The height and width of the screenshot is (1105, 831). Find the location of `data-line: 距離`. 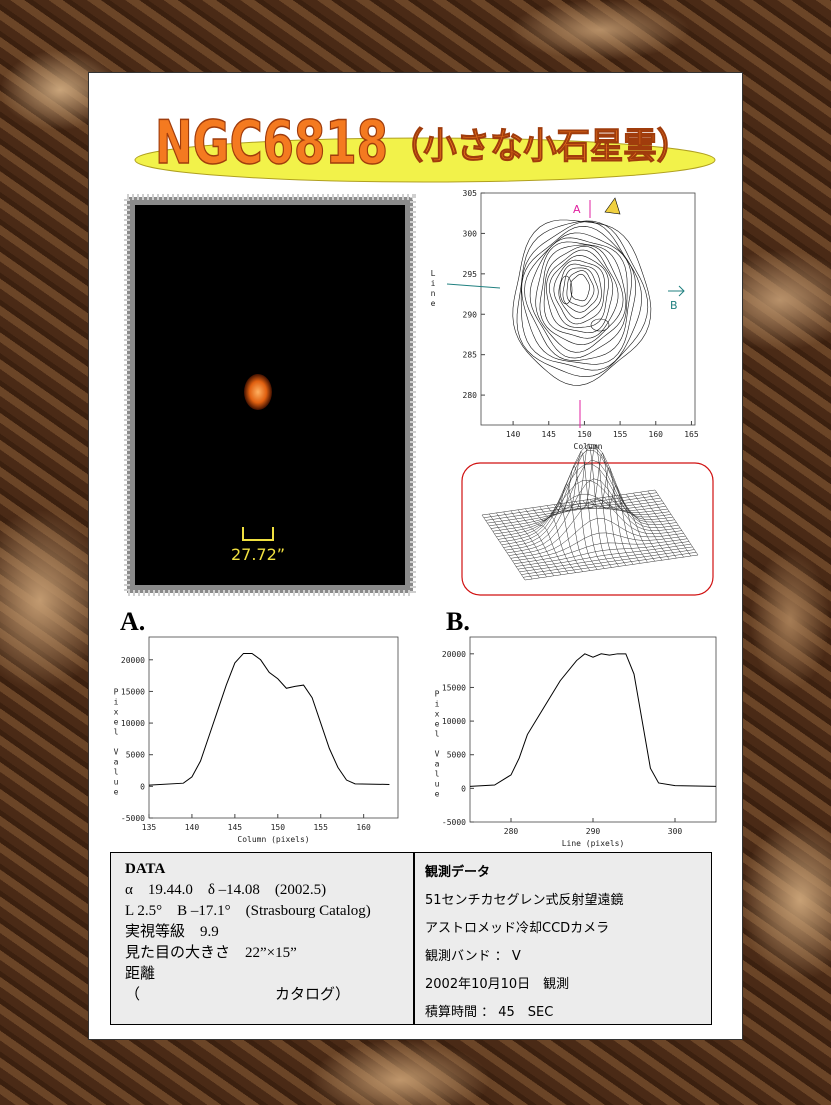

data-line: 距離 is located at coordinates (140, 974).